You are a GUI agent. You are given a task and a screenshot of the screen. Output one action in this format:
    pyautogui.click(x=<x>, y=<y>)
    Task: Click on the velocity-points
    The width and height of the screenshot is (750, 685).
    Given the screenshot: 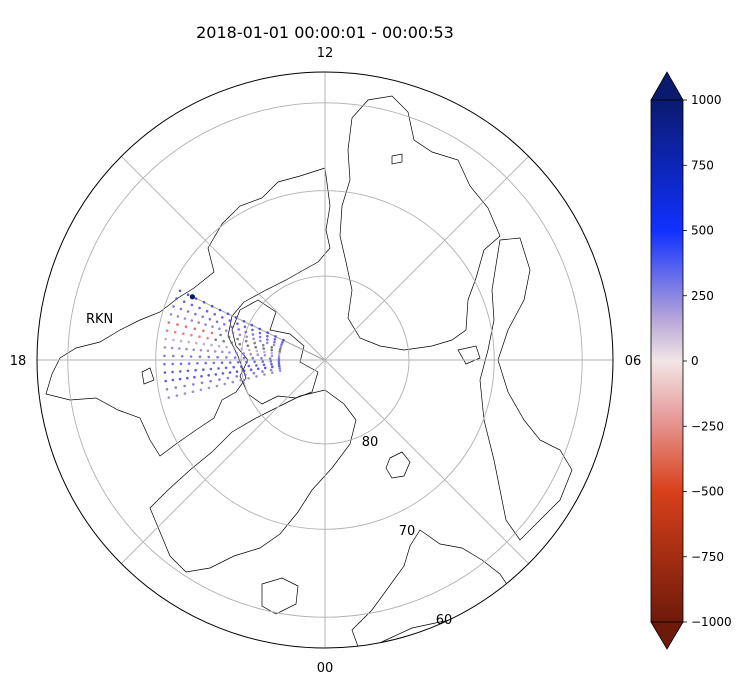 What is the action you would take?
    pyautogui.click(x=224, y=344)
    